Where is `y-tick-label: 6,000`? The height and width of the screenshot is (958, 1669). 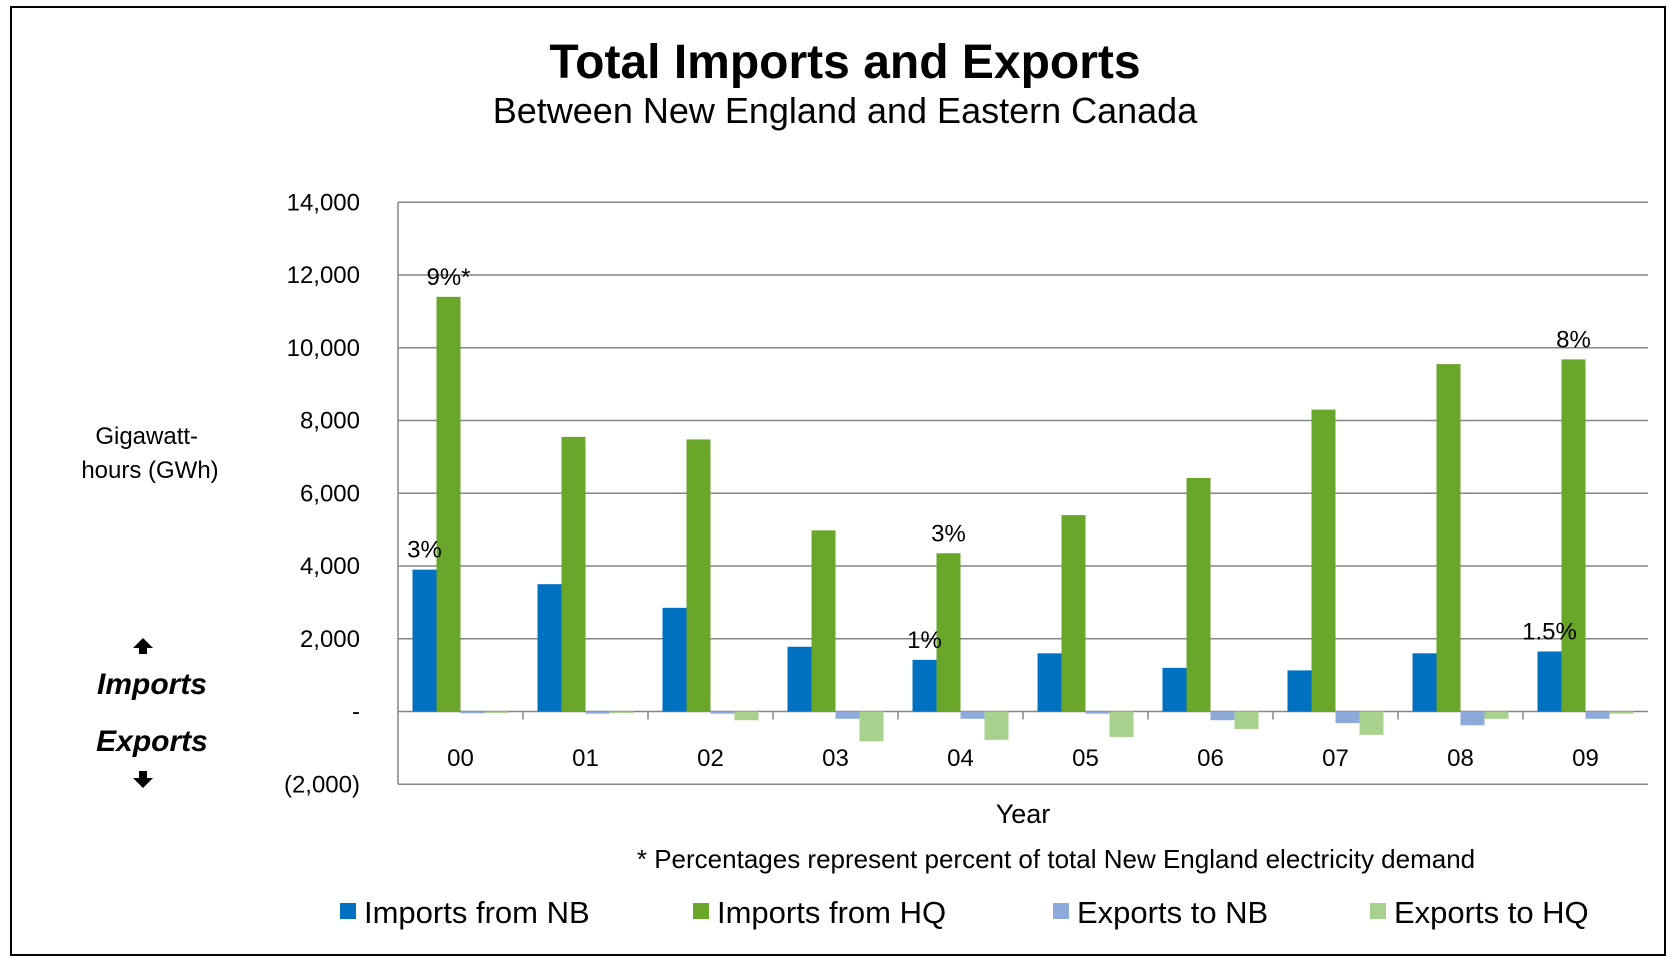
y-tick-label: 6,000 is located at coordinates (330, 493).